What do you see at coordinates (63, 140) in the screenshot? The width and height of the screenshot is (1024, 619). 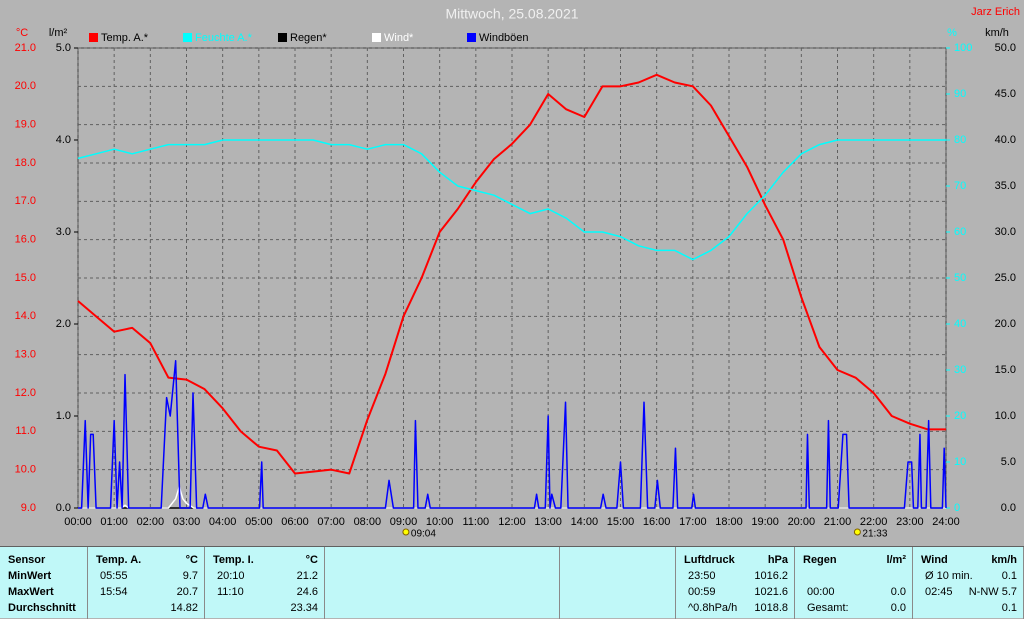 I see `y2-tick-label: 4.0` at bounding box center [63, 140].